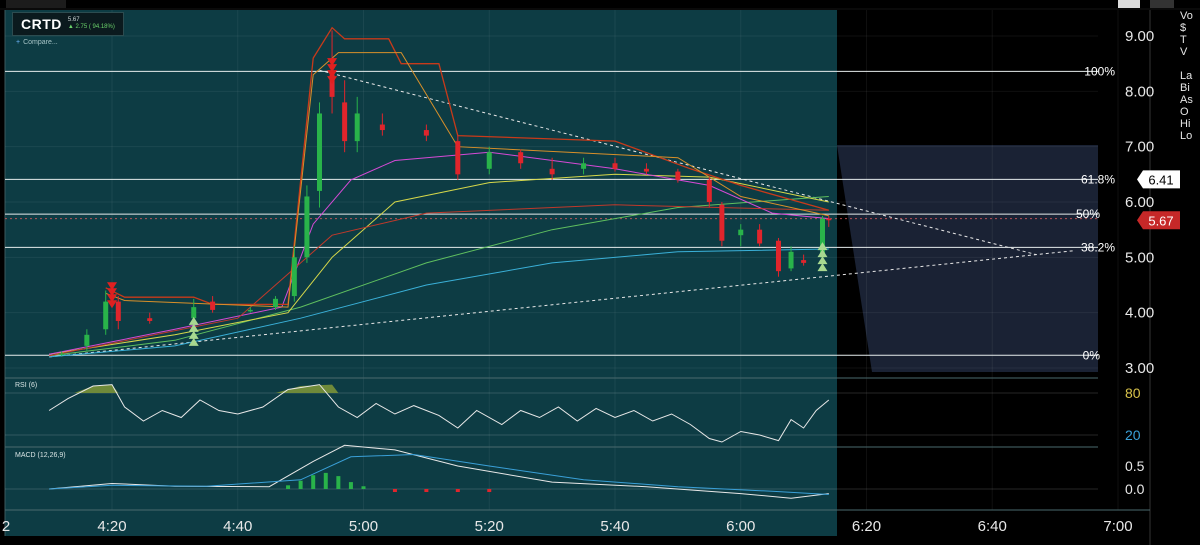 The image size is (1200, 545). What do you see at coordinates (1185, 124) in the screenshot?
I see `side-panel-label: Hi` at bounding box center [1185, 124].